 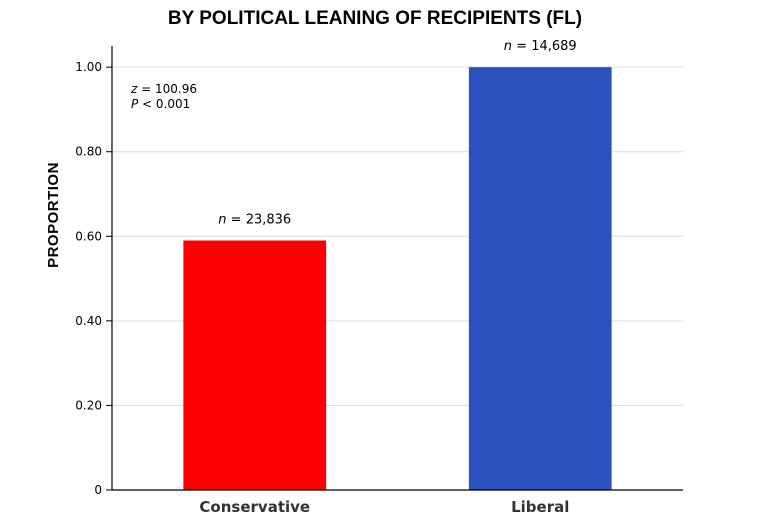 I want to click on y-tick-label: 0.60, so click(x=88, y=236).